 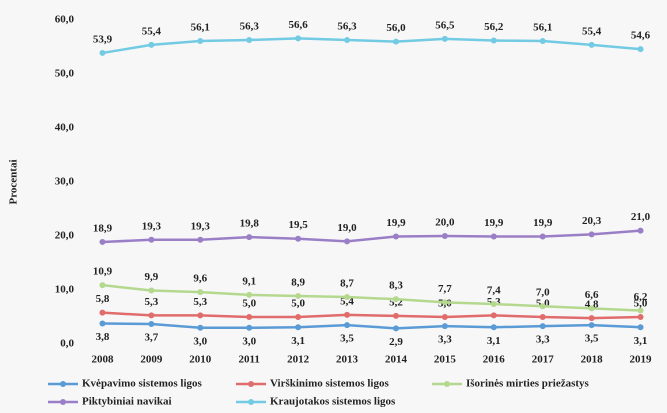 What do you see at coordinates (347, 284) in the screenshot?
I see `value-label: 8,7` at bounding box center [347, 284].